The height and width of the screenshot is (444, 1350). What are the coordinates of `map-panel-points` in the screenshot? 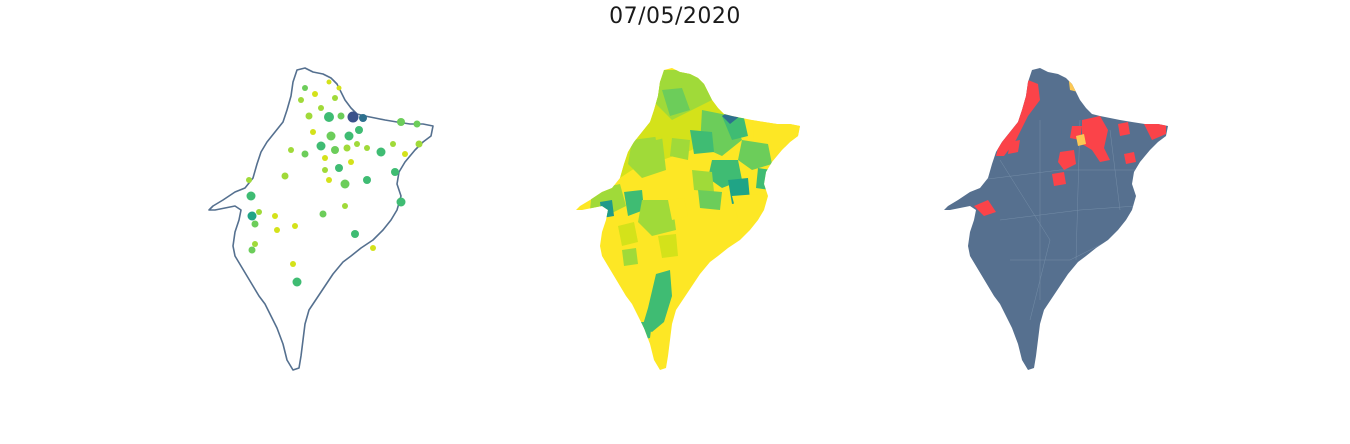 It's located at (325, 220).